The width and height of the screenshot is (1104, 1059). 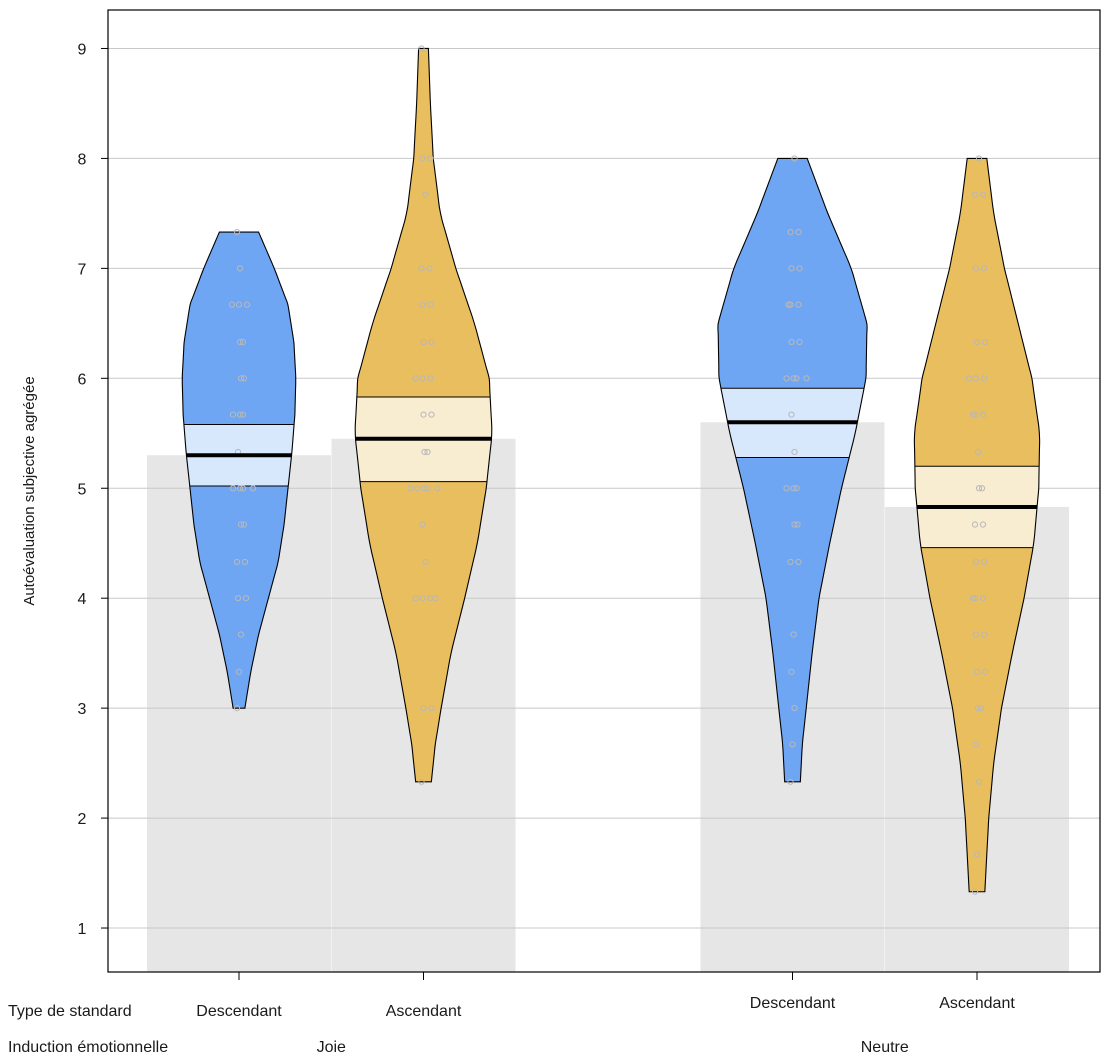 What do you see at coordinates (82, 49) in the screenshot?
I see `y-tick-label-9: 9` at bounding box center [82, 49].